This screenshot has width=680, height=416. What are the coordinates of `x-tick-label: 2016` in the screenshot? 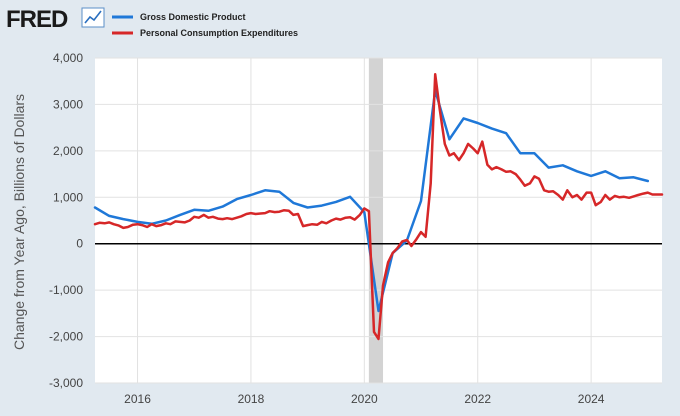 It's located at (137, 399).